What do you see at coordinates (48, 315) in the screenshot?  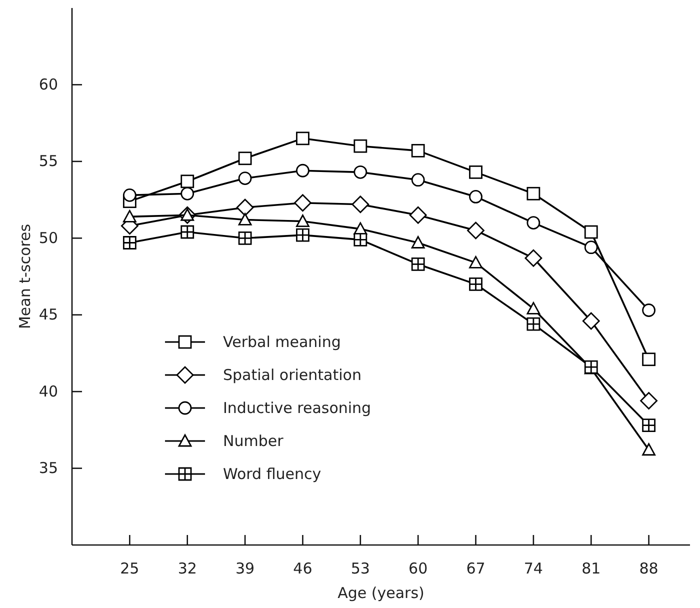 I see `y-tick-label: 45` at bounding box center [48, 315].